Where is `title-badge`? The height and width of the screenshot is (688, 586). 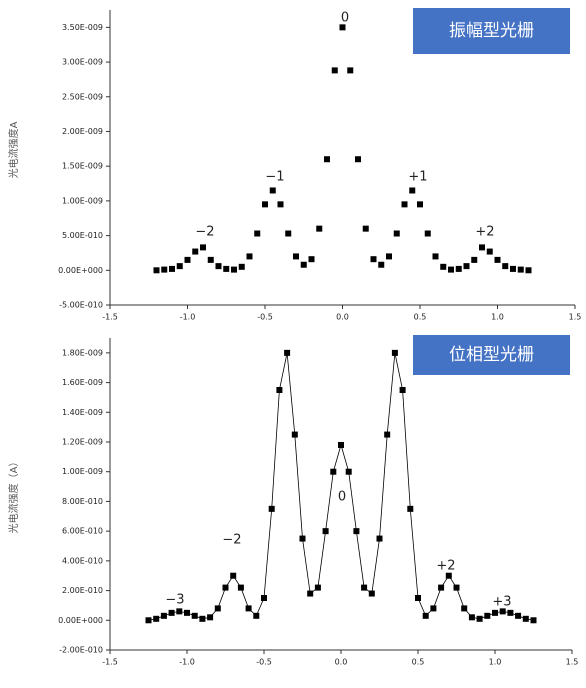
title-badge is located at coordinates (491, 31).